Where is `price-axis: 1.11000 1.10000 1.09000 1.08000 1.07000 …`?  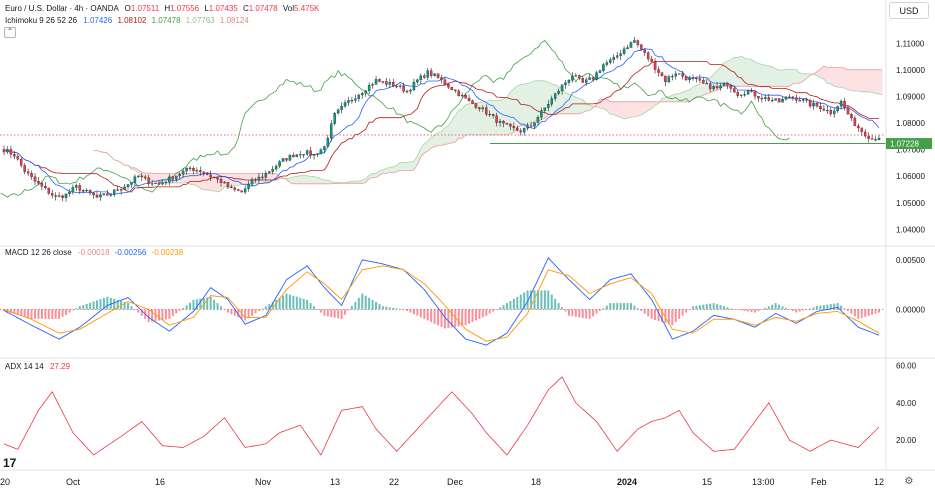 price-axis: 1.11000 1.10000 1.09000 1.08000 1.07000 … is located at coordinates (909, 136).